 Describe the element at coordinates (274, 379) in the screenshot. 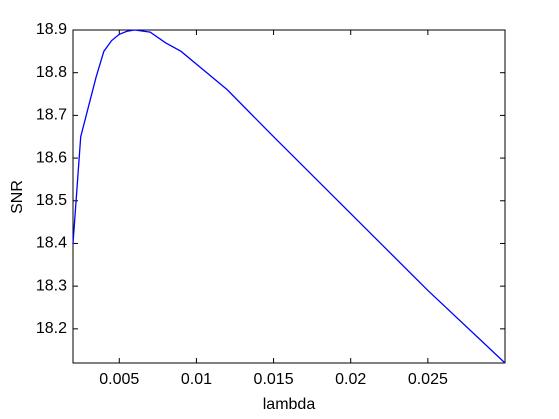

I see `x-tick-label: 0.015` at that location.